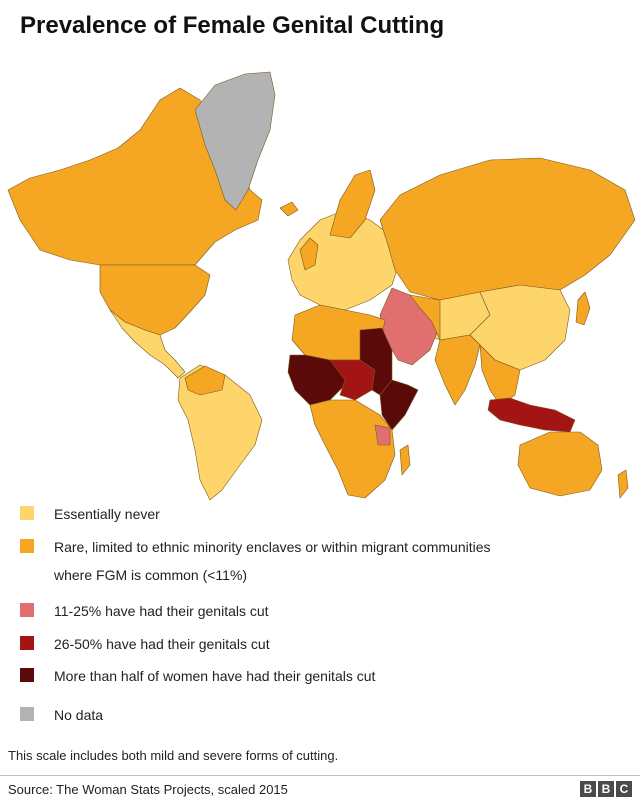 This screenshot has width=640, height=802. I want to click on footer-divider, so click(320, 775).